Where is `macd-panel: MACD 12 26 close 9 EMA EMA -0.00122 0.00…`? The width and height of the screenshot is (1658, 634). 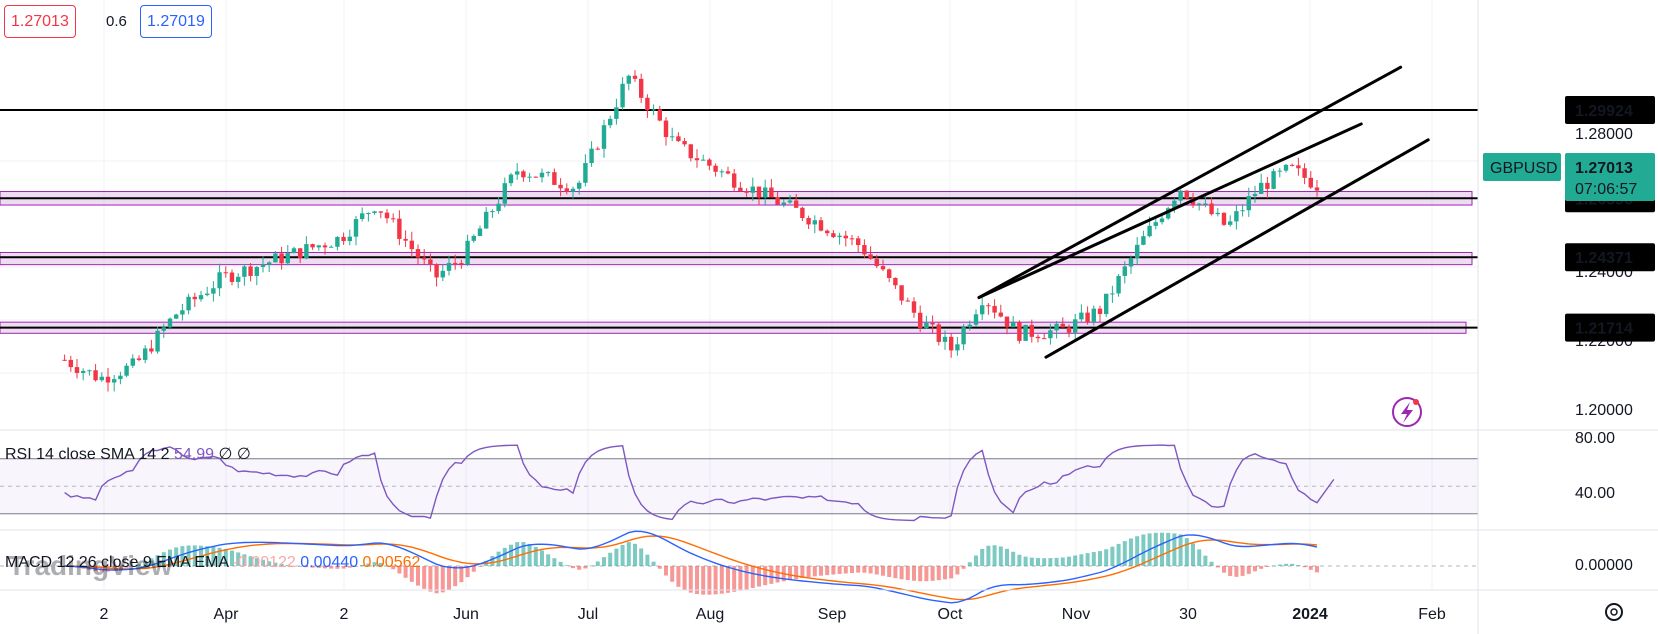
macd-panel: MACD 12 26 close 9 EMA EMA -0.00122 0.00… is located at coordinates (739, 567).